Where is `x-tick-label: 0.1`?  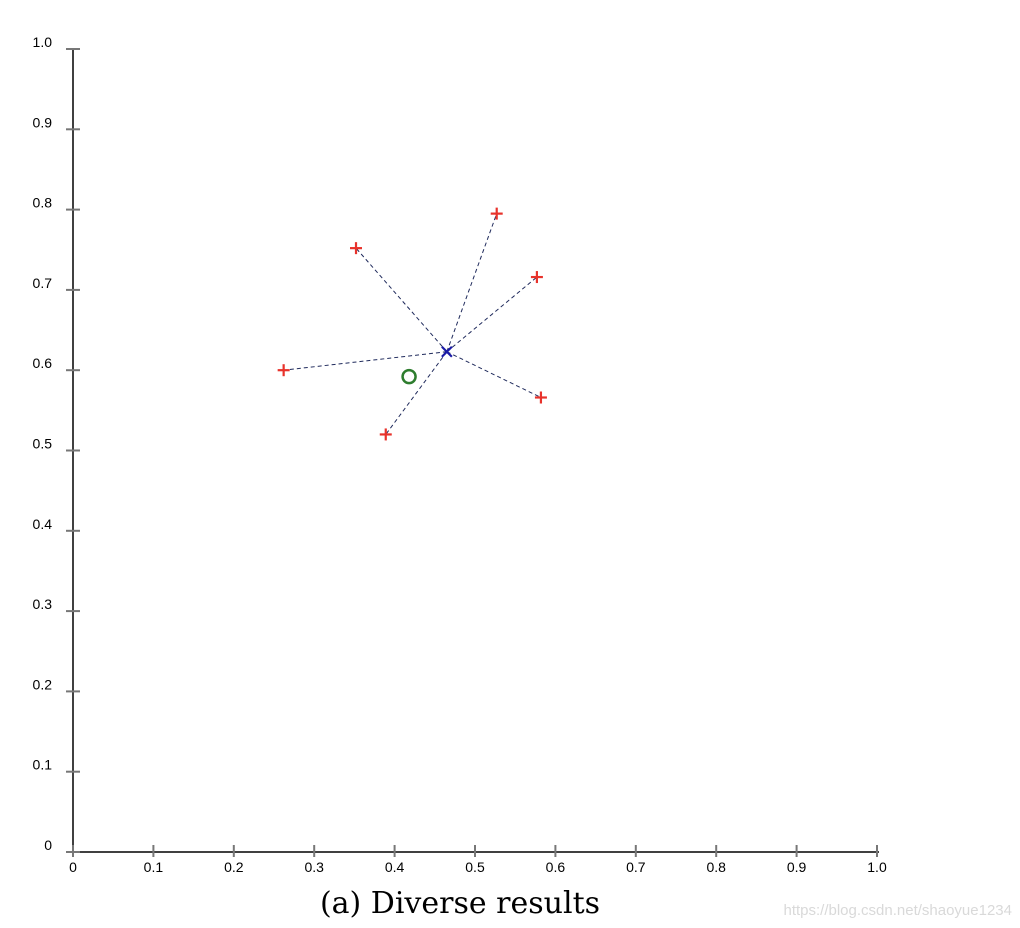 x-tick-label: 0.1 is located at coordinates (154, 867).